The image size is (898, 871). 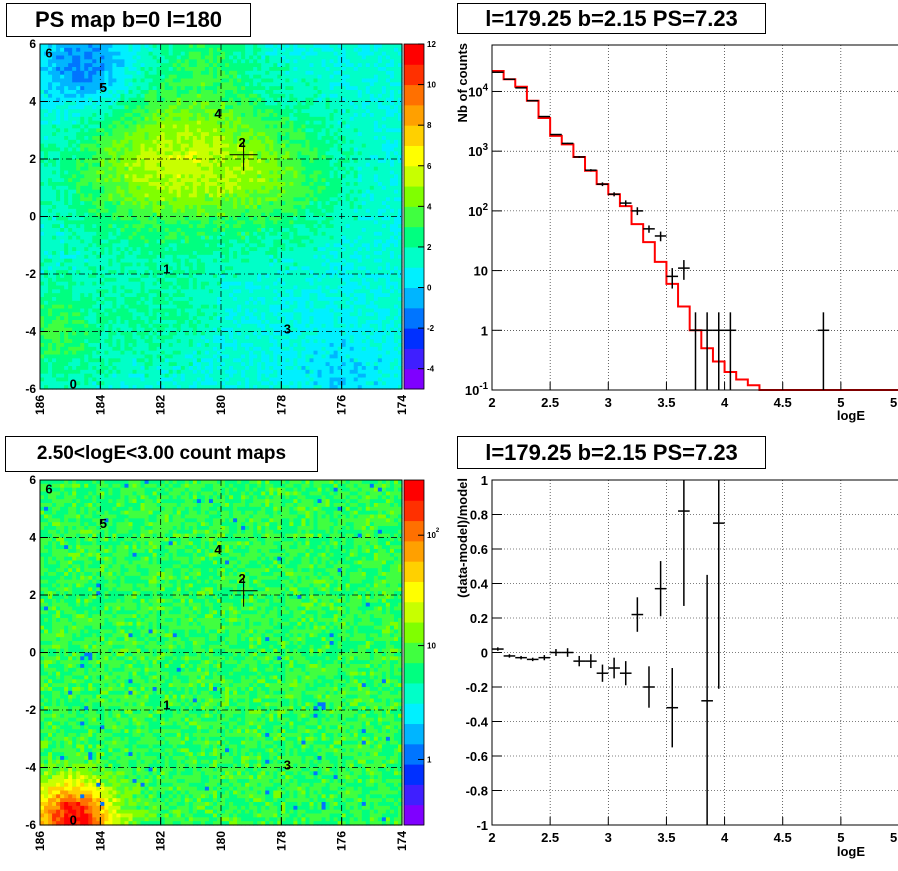 I want to click on residual-x-tick-label: 4, so click(x=725, y=837).